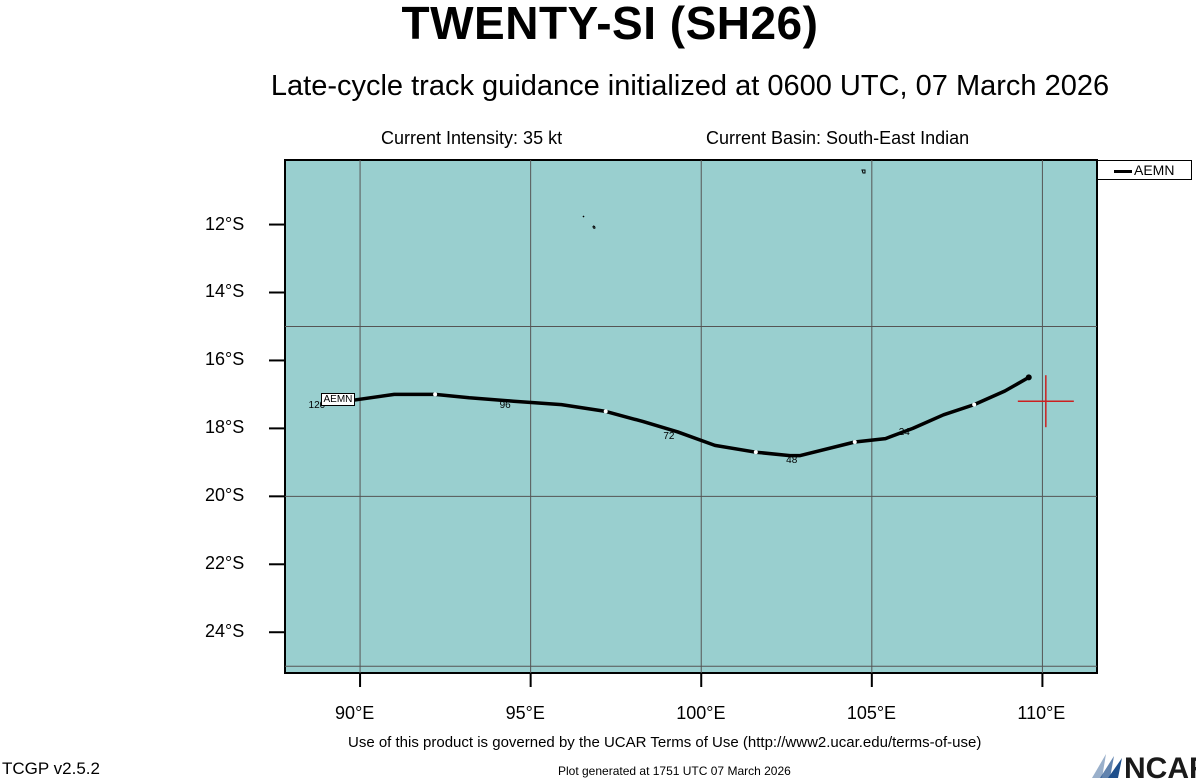 This screenshot has width=1196, height=780. What do you see at coordinates (1154, 170) in the screenshot?
I see `legend-label: AEMN` at bounding box center [1154, 170].